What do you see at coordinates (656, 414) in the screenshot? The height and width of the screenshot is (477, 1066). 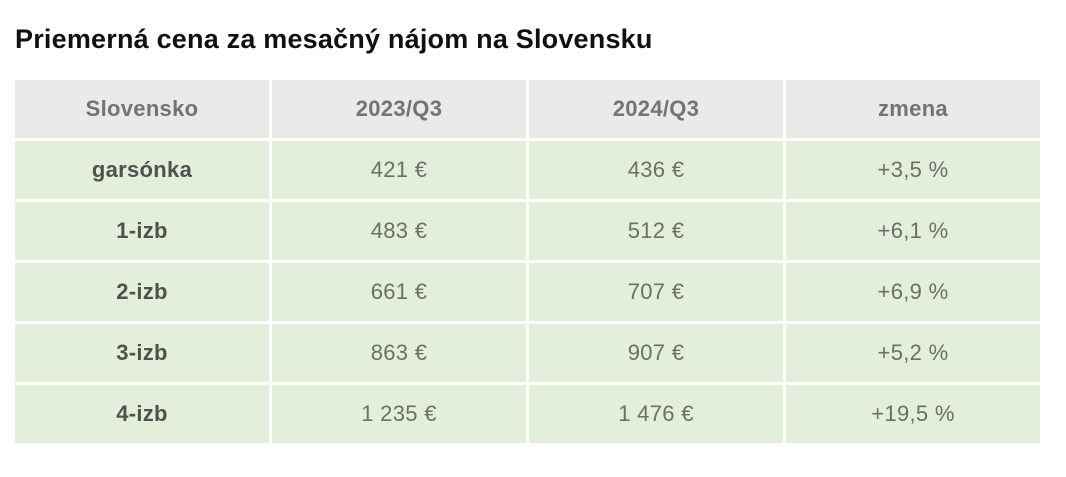 I see `value-2024q3: 1 476 €` at bounding box center [656, 414].